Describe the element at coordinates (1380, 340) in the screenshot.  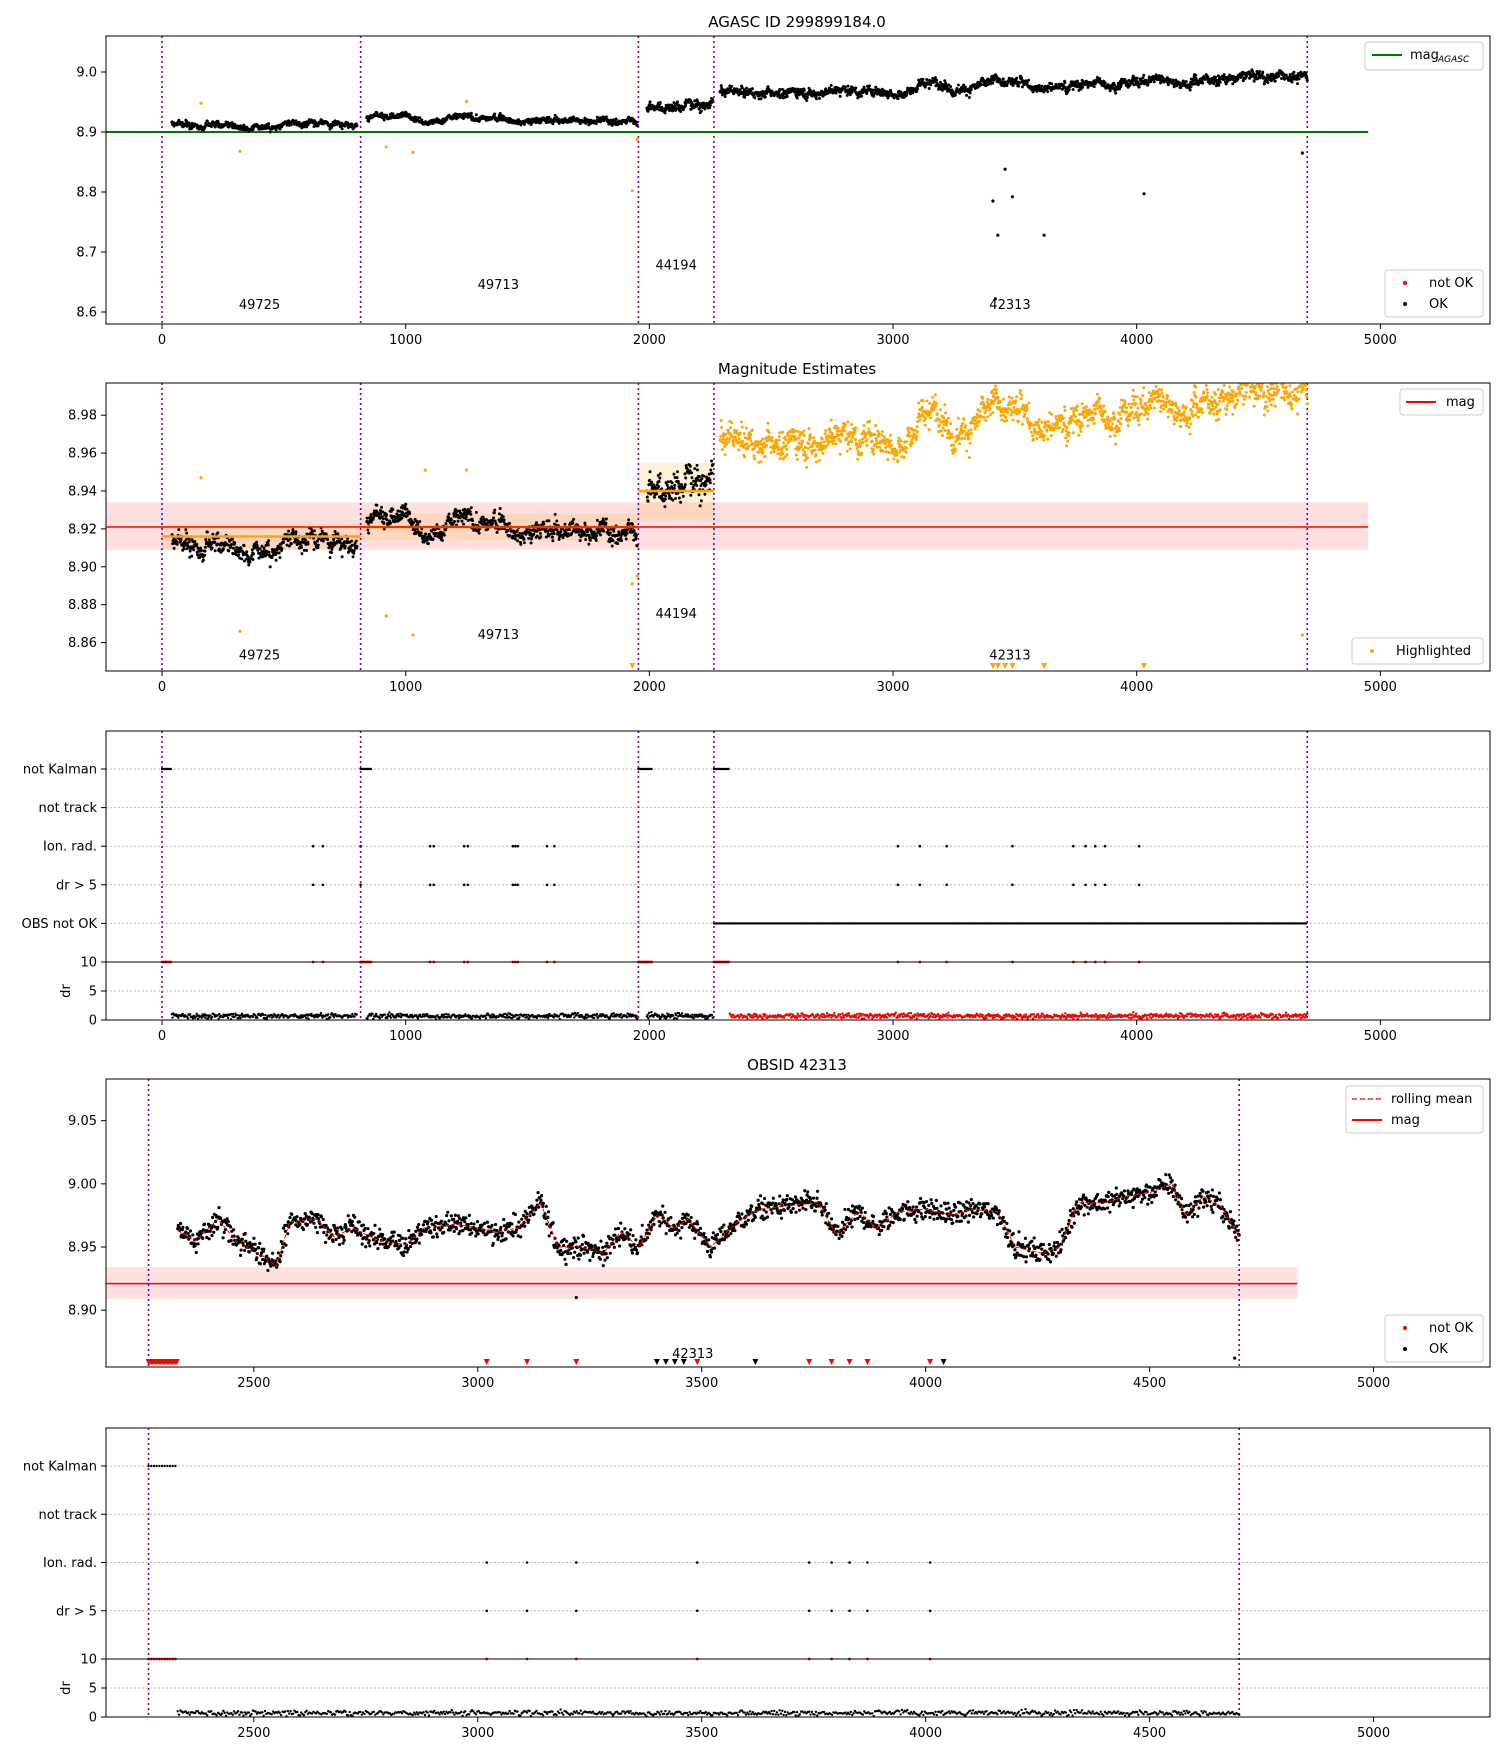
I see `panel-agasc-xtick-label: 5000` at that location.